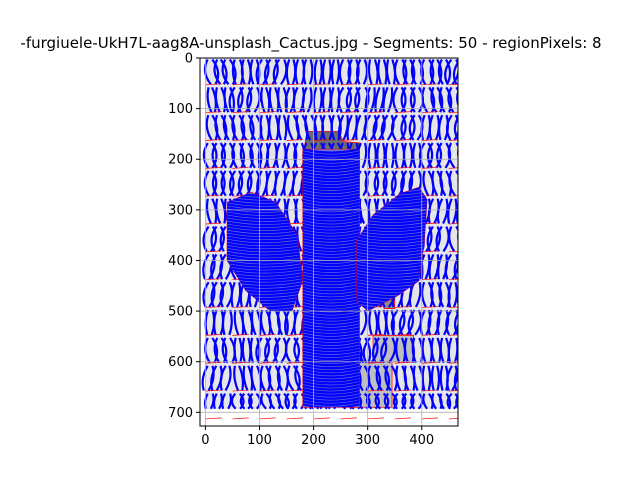 This screenshot has height=480, width=640. I want to click on x-tick-label: 200, so click(313, 440).